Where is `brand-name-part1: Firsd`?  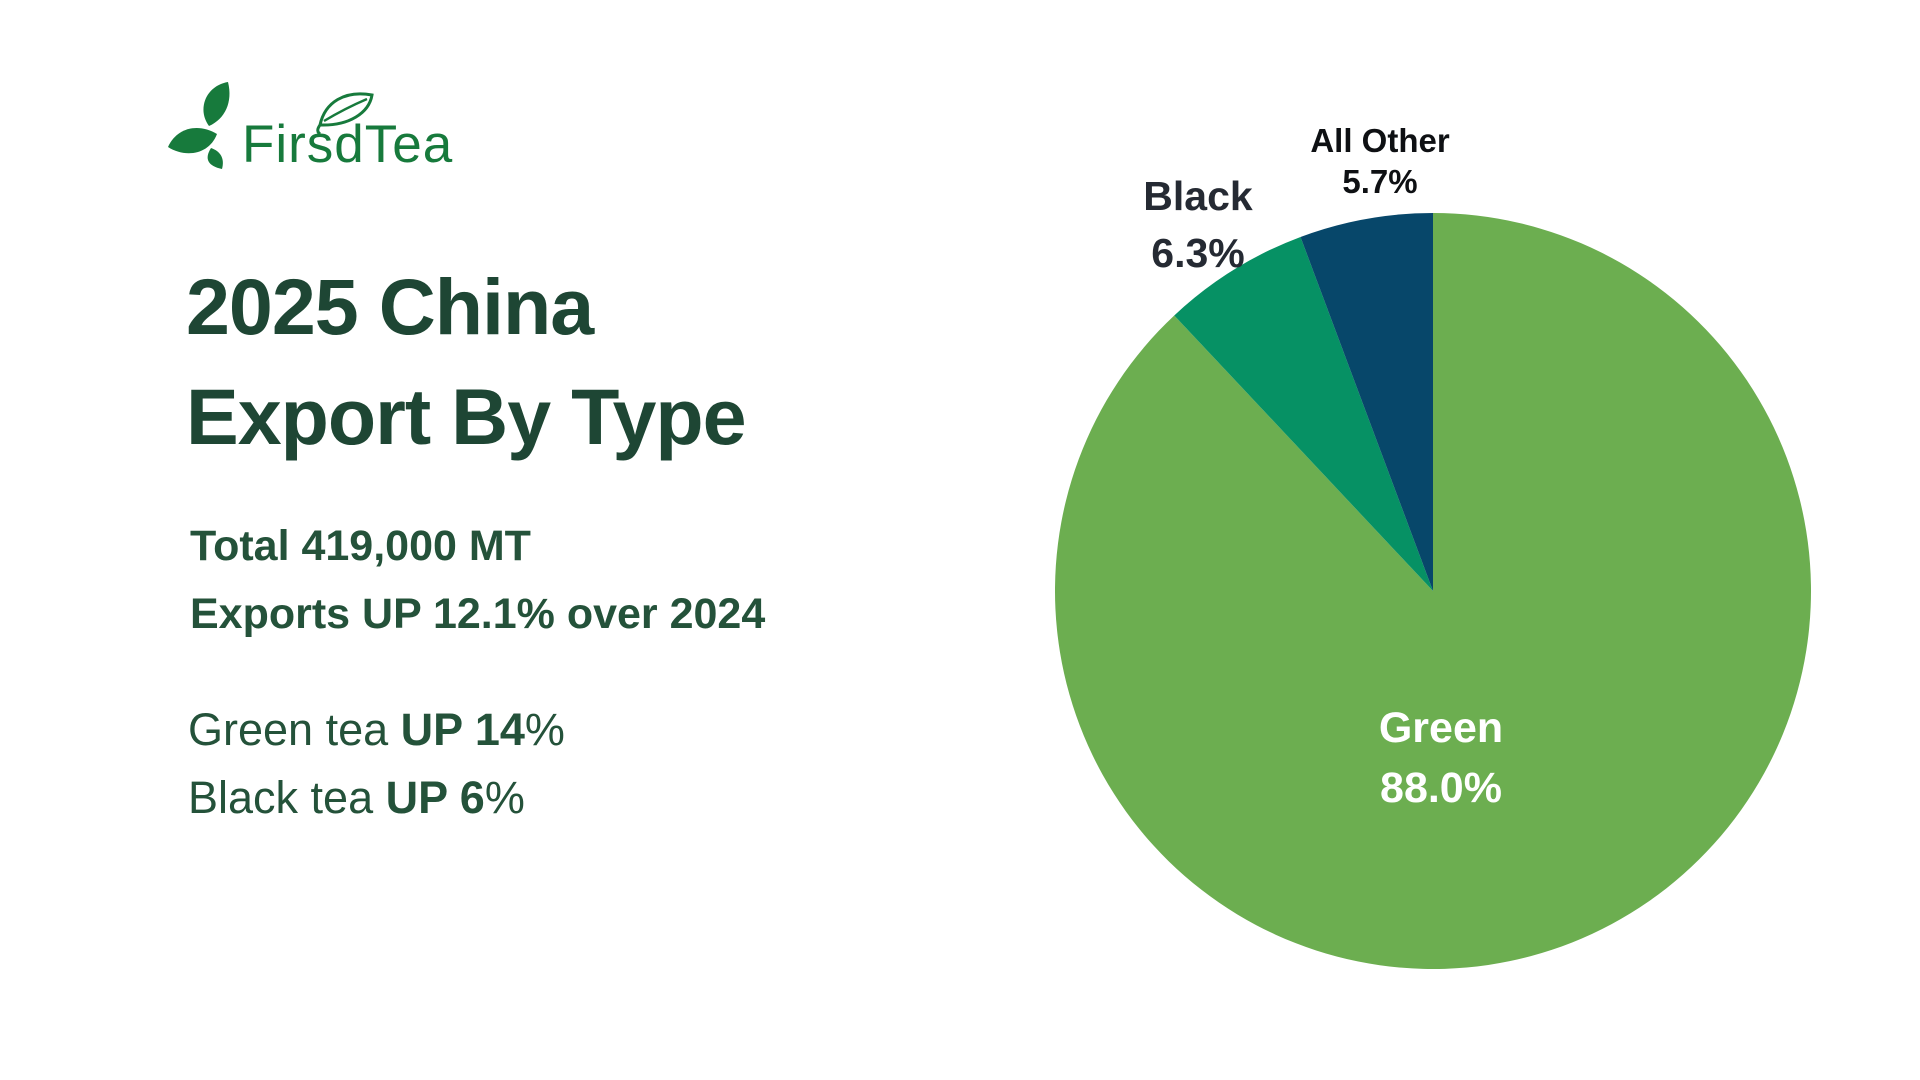
brand-name-part1: Firsd is located at coordinates (303, 144).